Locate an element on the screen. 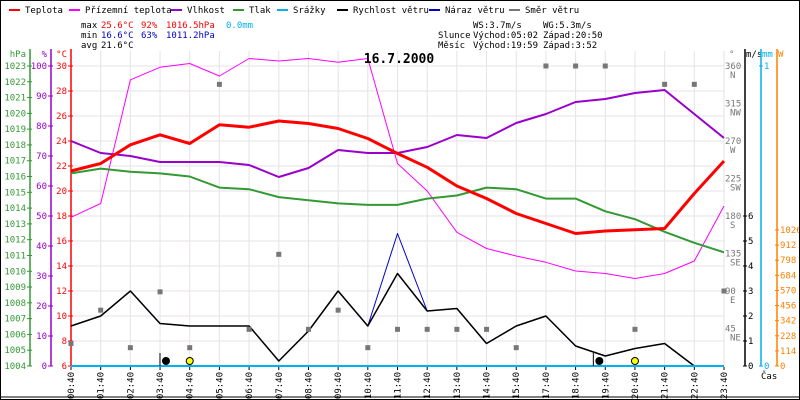 The height and width of the screenshot is (400, 800). hum-tick-label: 40 is located at coordinates (41, 247).